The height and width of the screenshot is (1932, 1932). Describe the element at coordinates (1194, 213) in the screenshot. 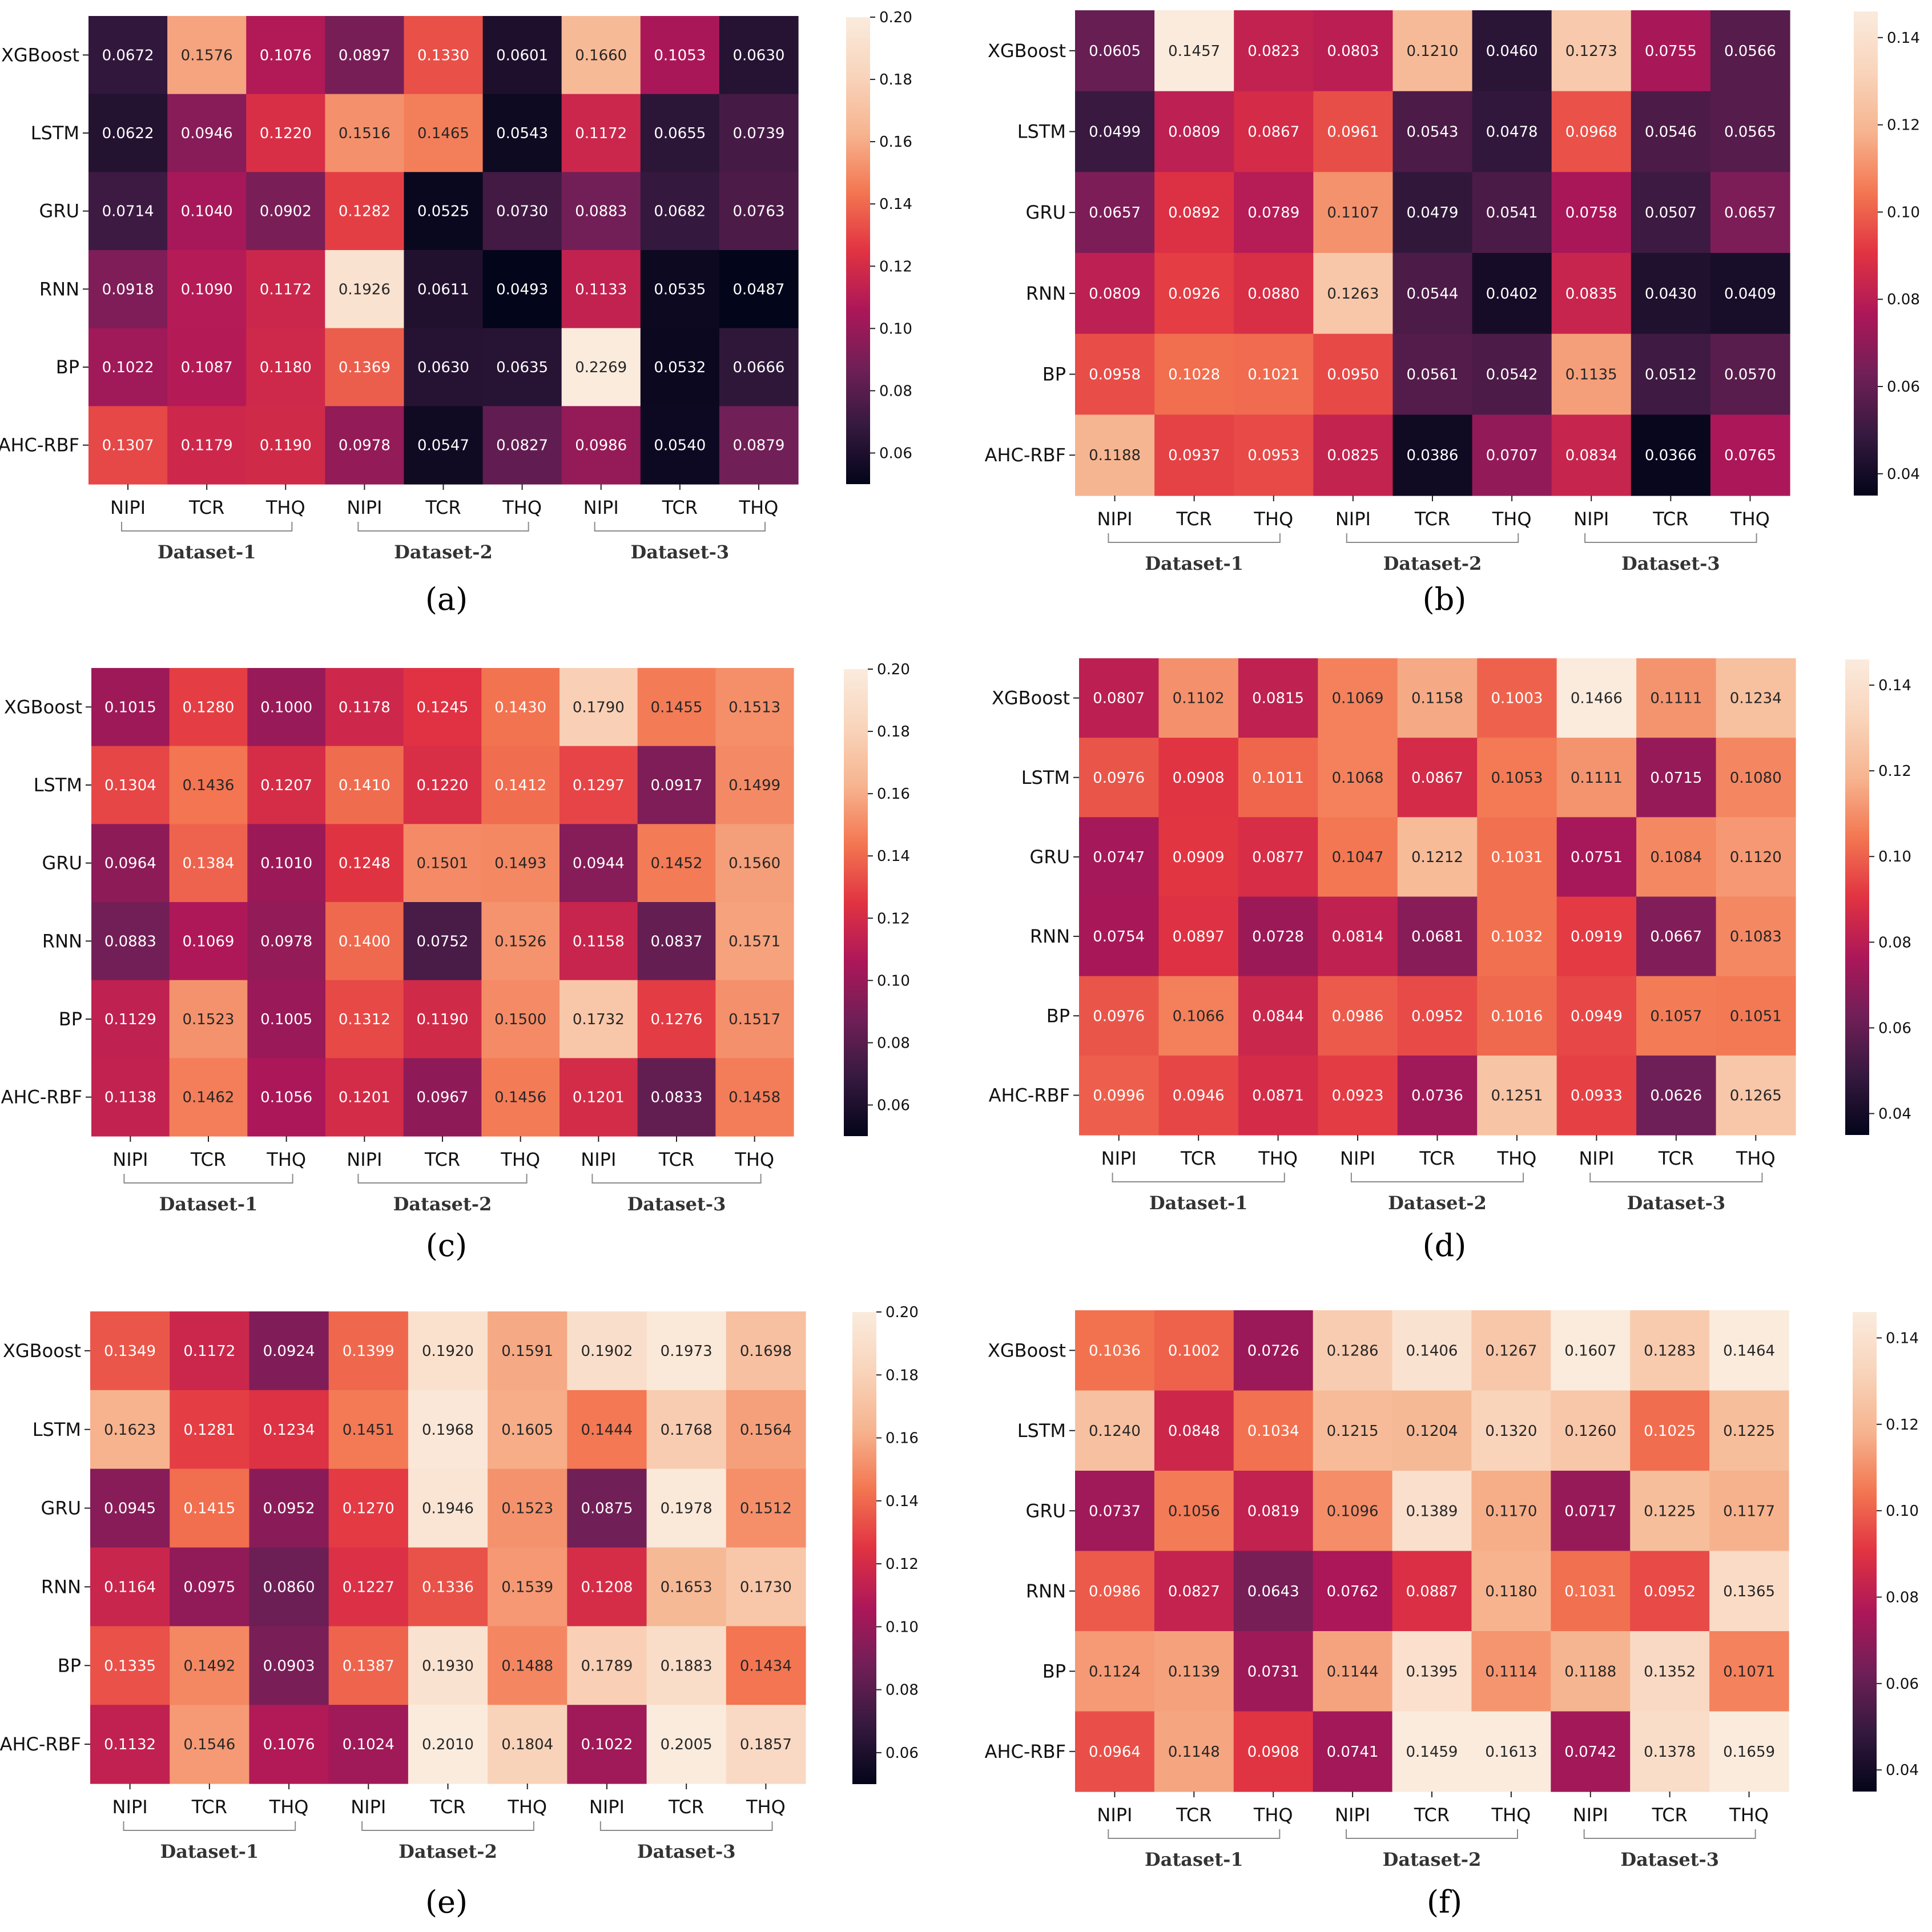

I see `cell-value-label: 0.0892` at that location.